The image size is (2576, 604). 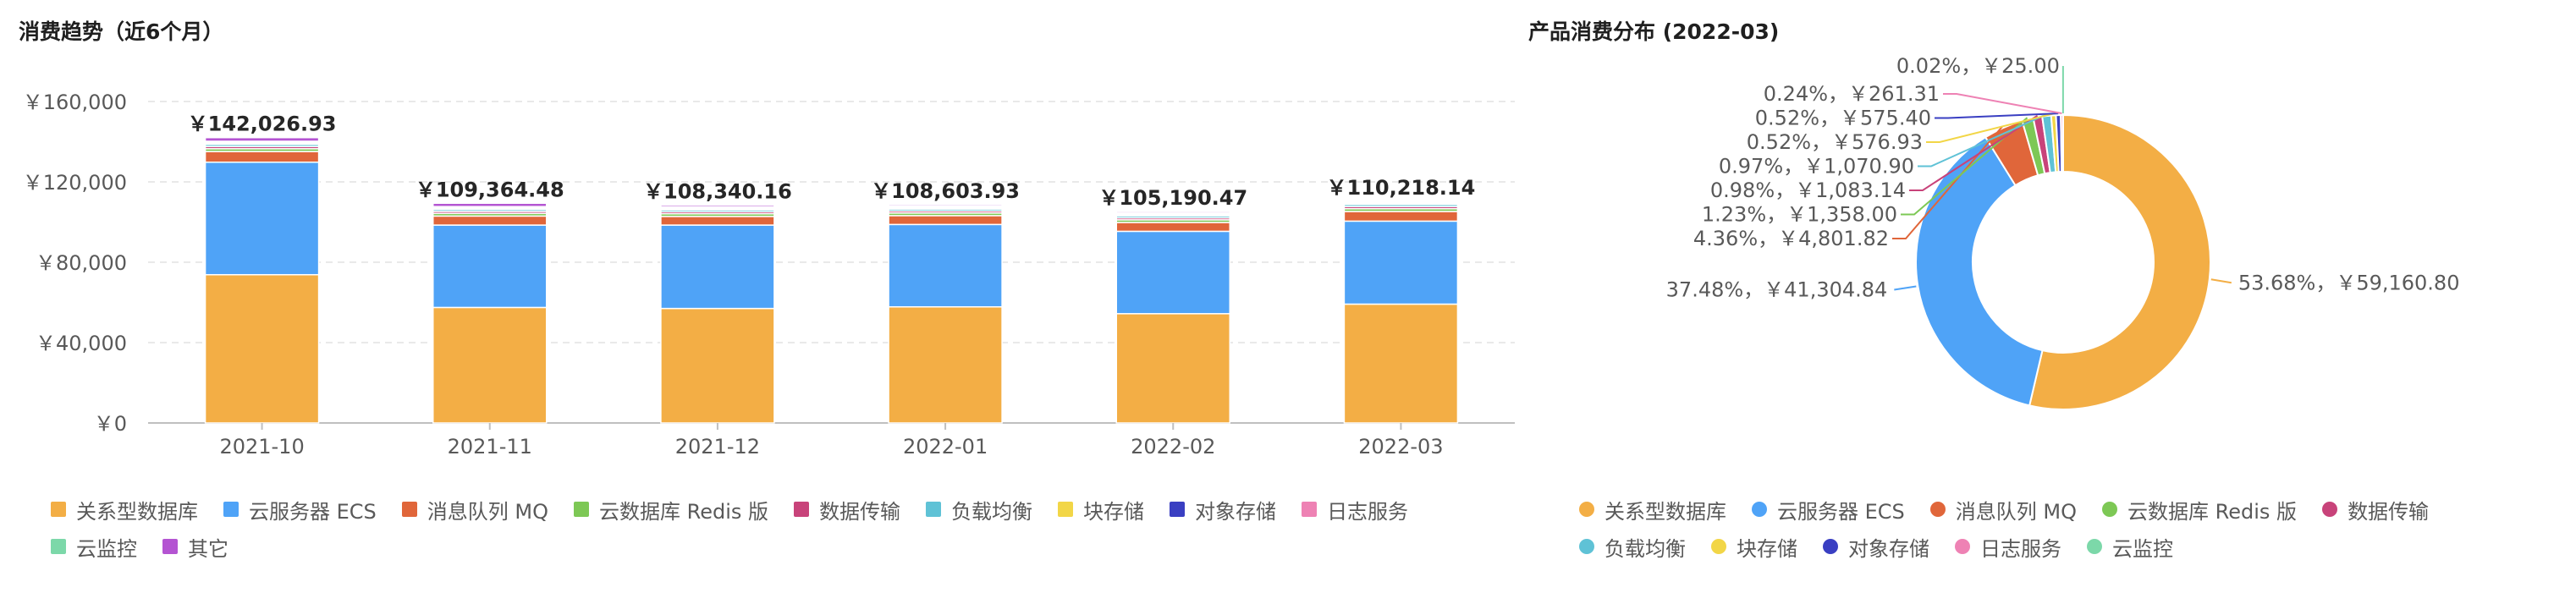 I want to click on slice-label: 0.52%，￥576.93, so click(x=1835, y=142).